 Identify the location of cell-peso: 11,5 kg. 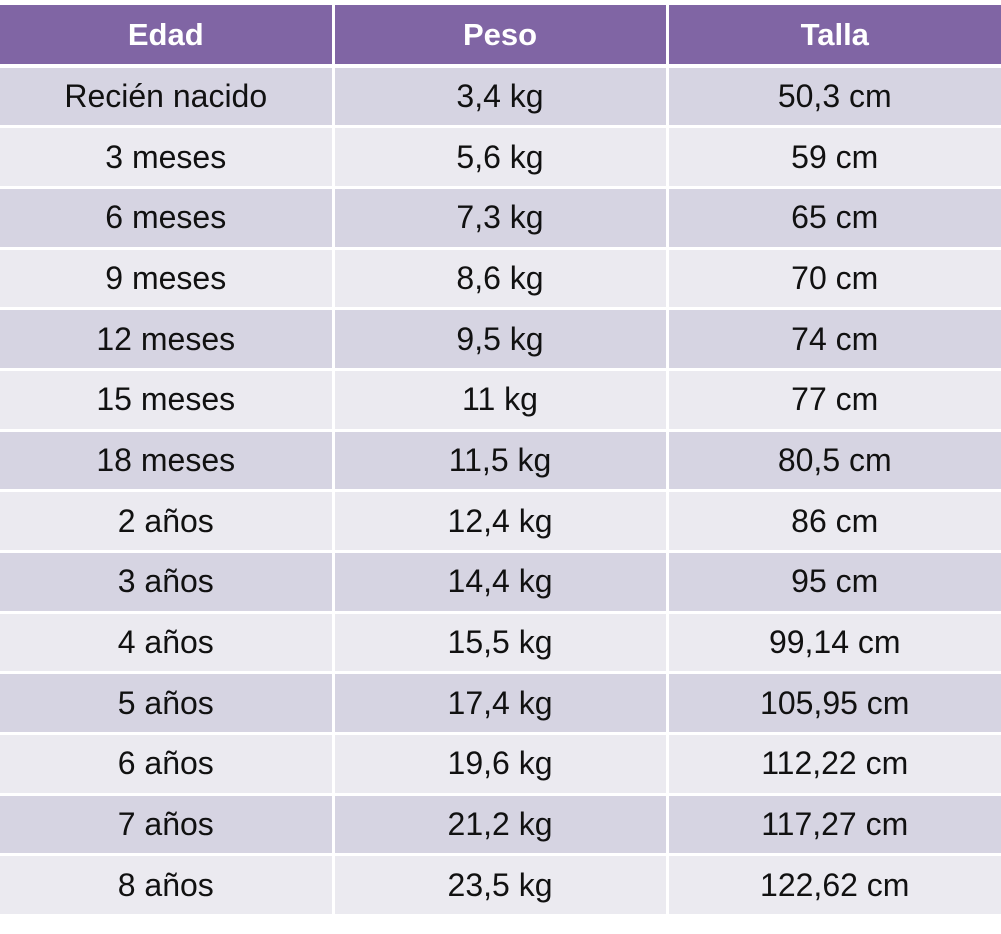
(501, 461).